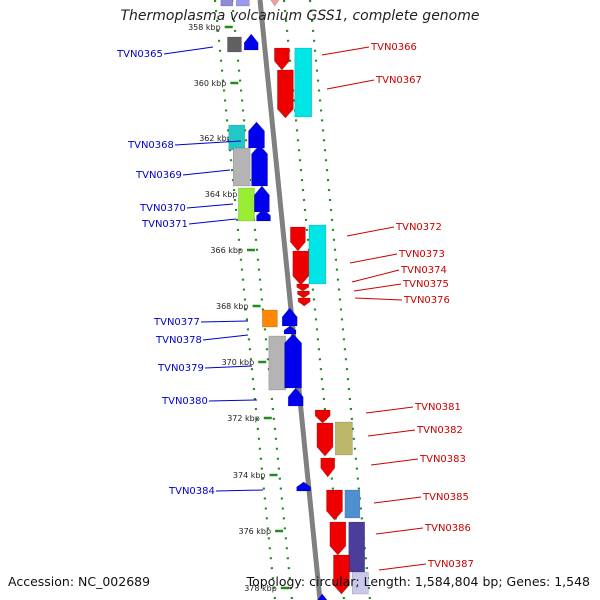 The height and width of the screenshot is (600, 600). Describe the element at coordinates (224, 321) in the screenshot. I see `leader-line-tvn0377` at that location.